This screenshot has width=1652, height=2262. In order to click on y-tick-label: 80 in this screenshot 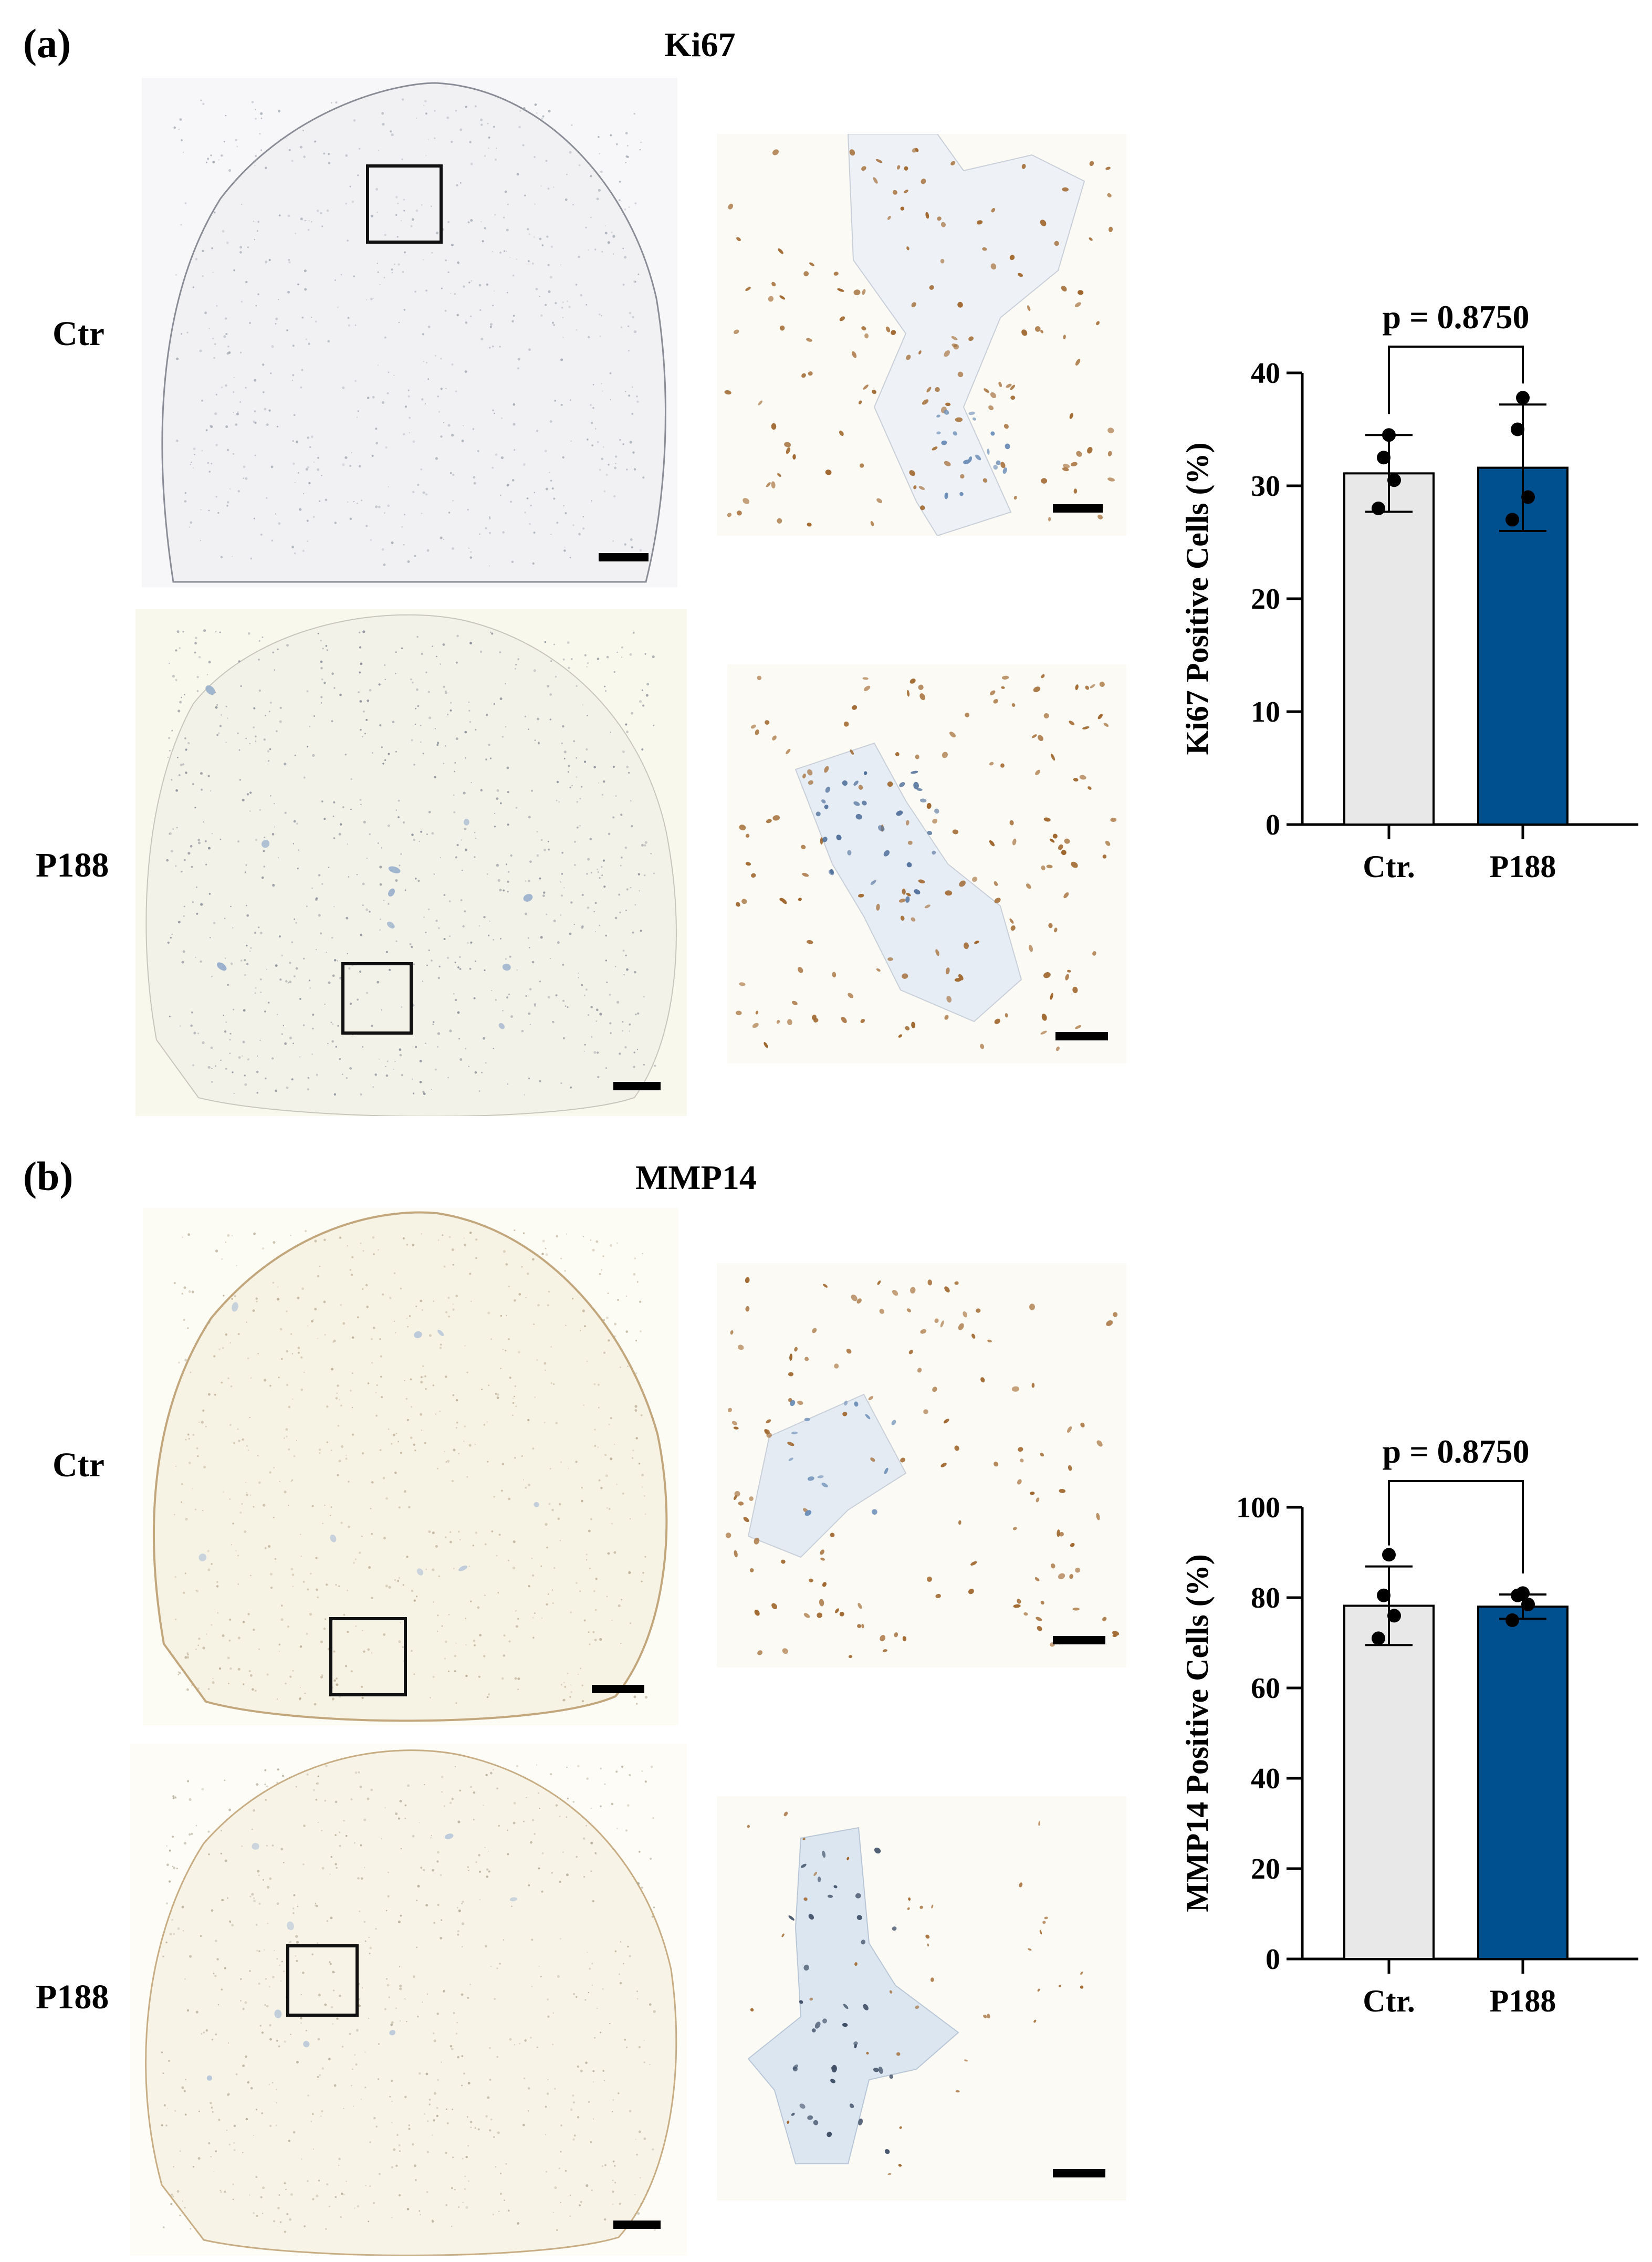, I will do `click(1265, 1598)`.